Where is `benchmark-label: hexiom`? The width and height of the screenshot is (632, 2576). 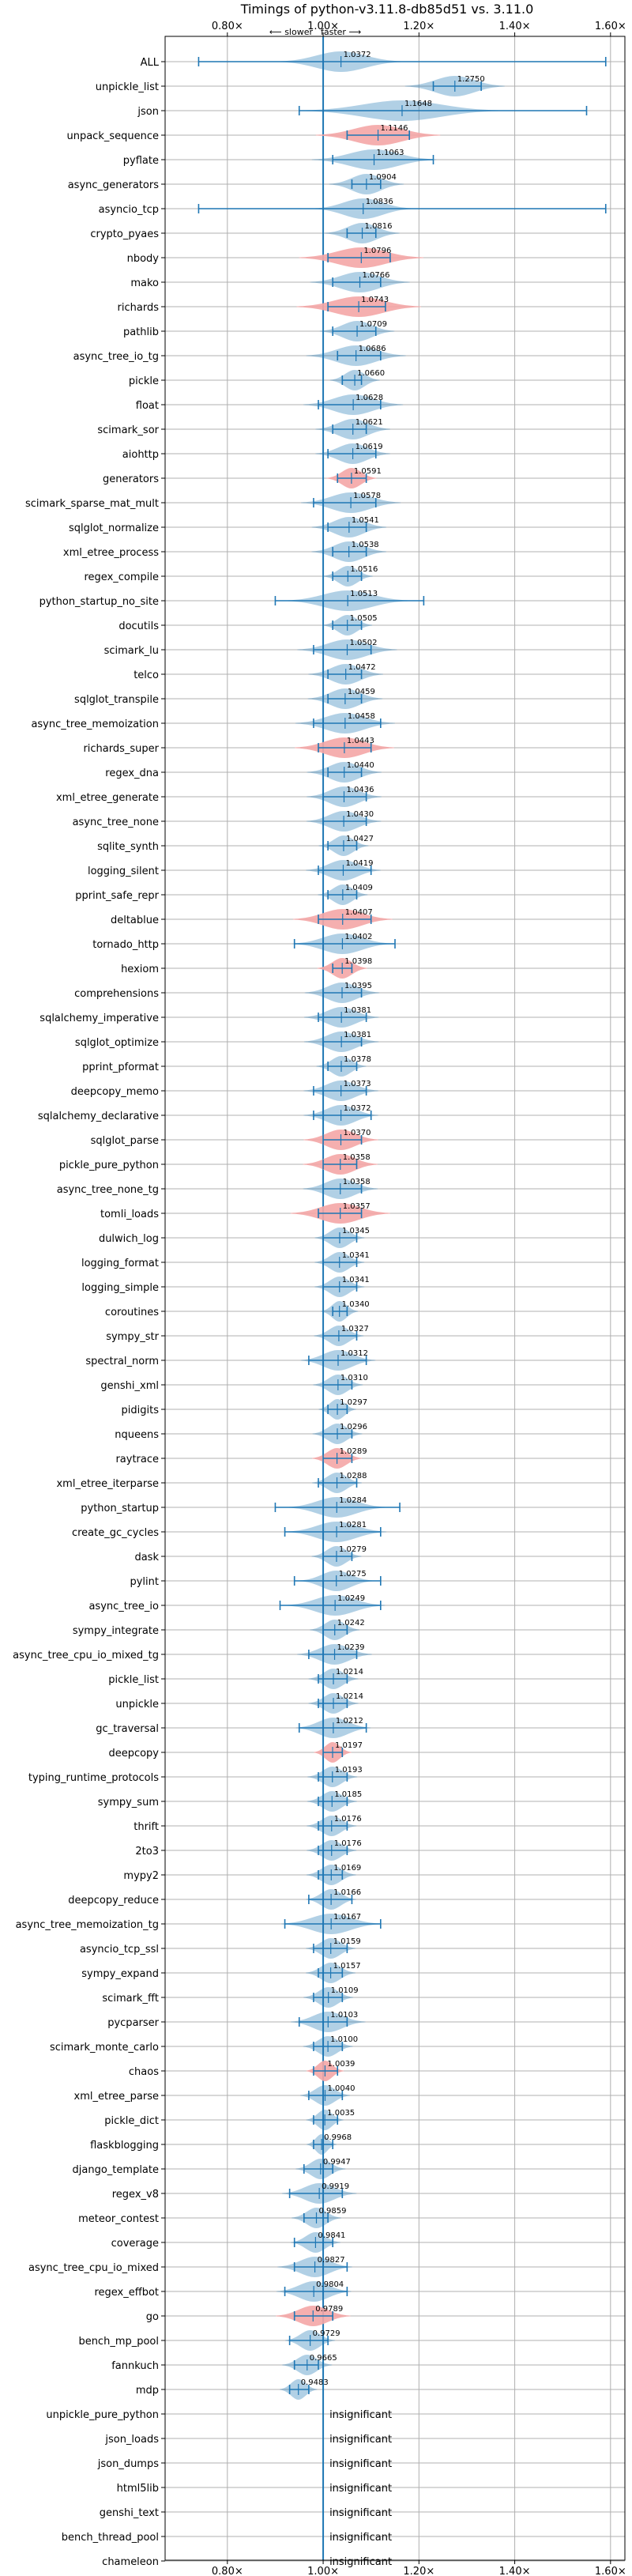
benchmark-label: hexiom is located at coordinates (140, 970).